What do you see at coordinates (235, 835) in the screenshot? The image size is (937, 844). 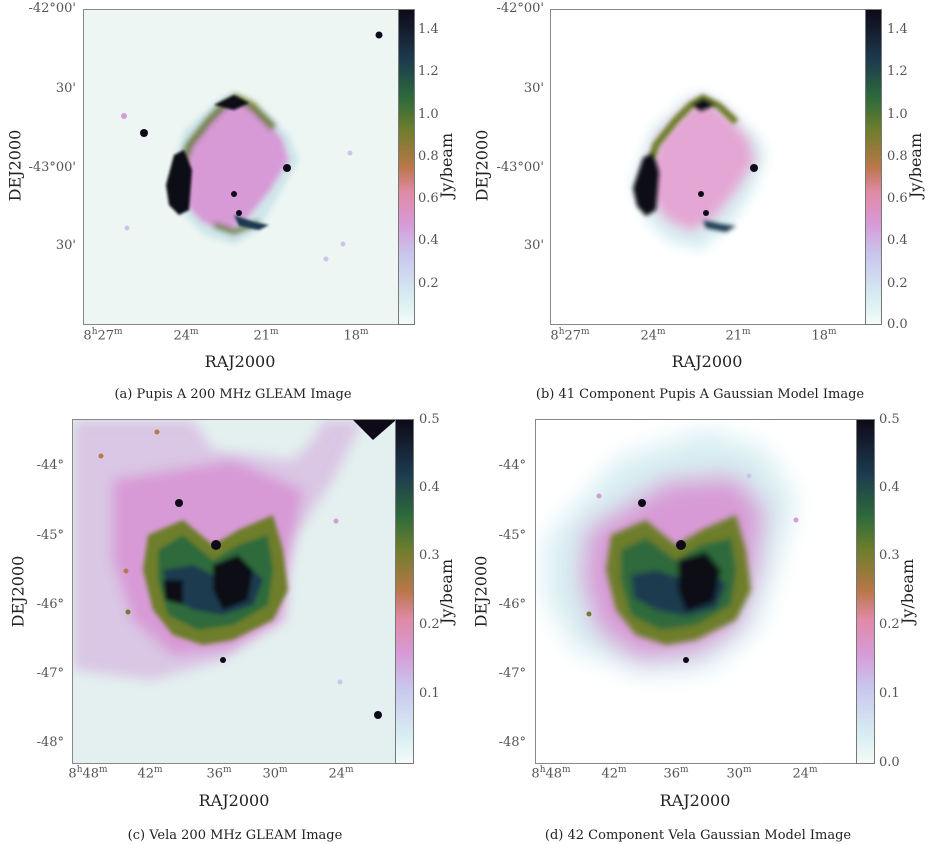 I see `caption-c: (c) Vela 200 MHz GLEAM Image` at bounding box center [235, 835].